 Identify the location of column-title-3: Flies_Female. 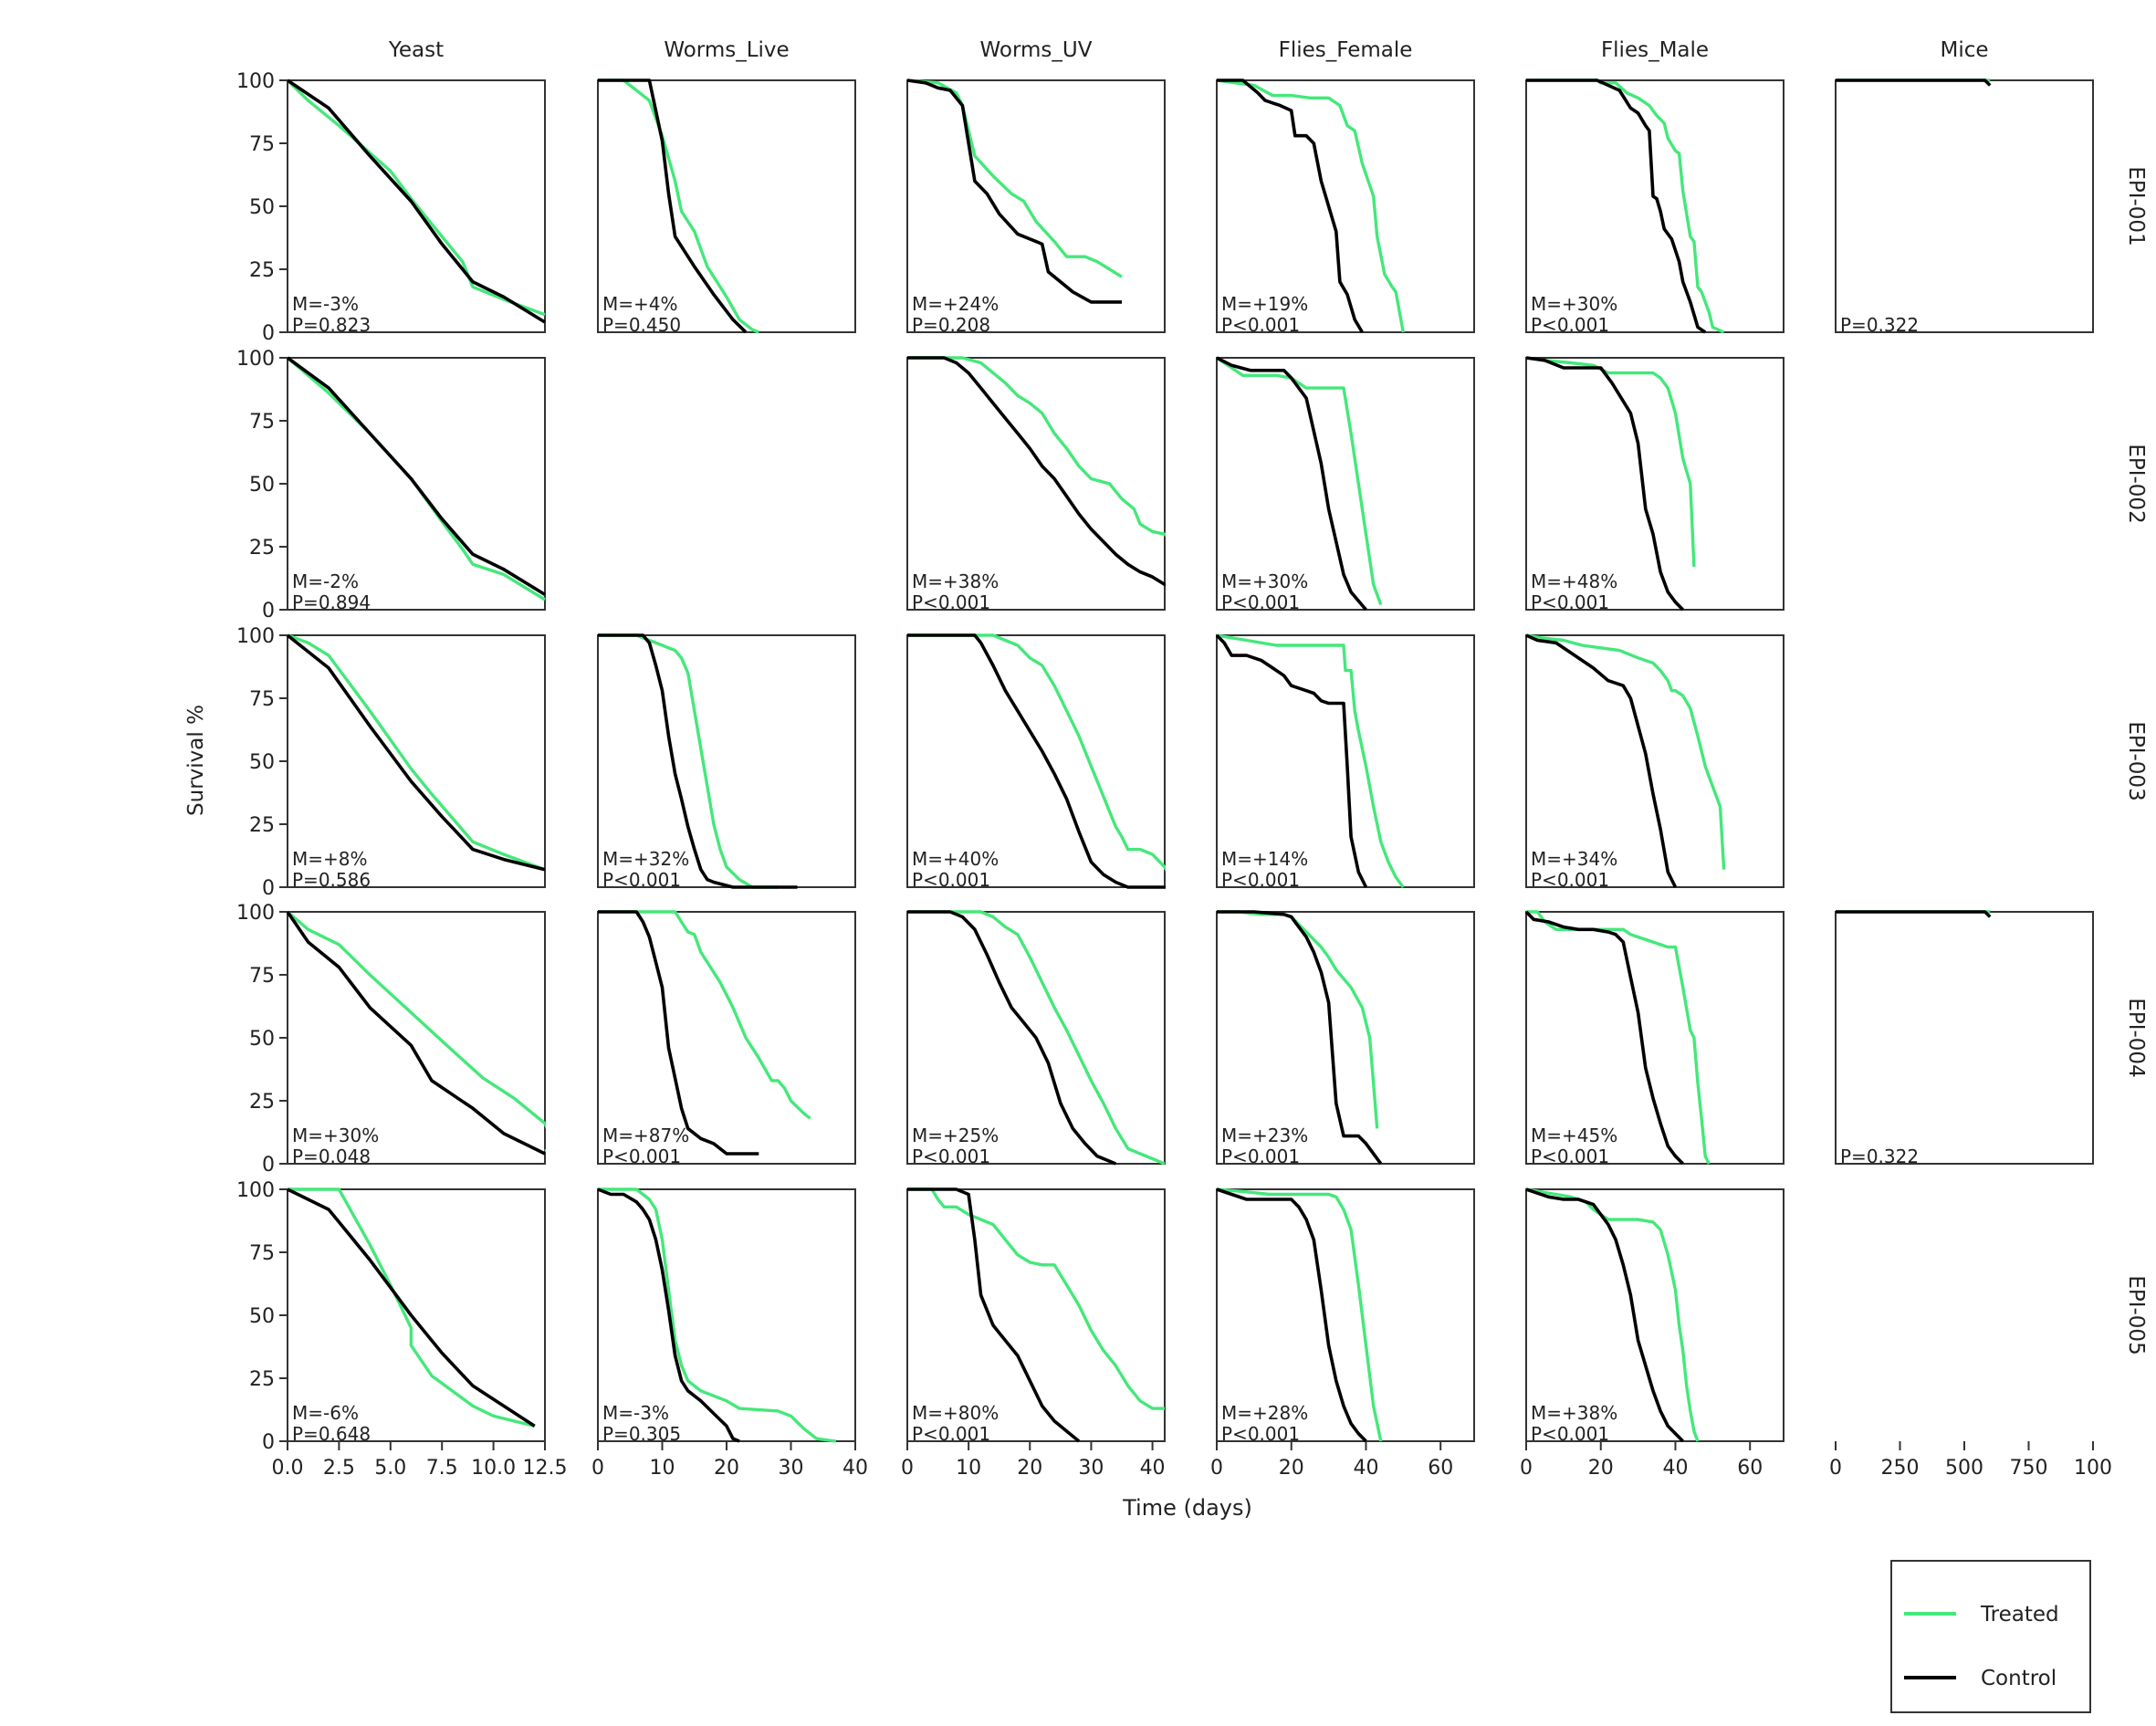
(1346, 50).